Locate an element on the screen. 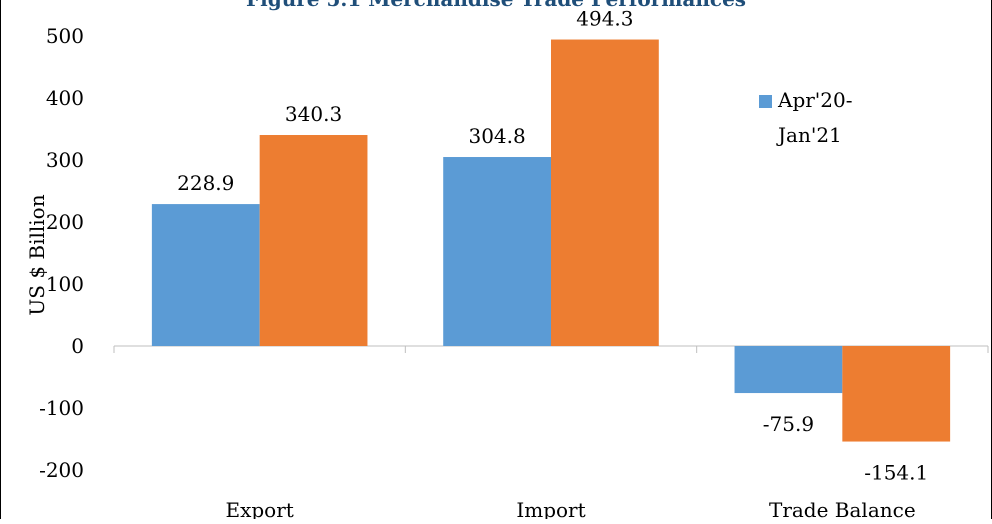 The width and height of the screenshot is (992, 524). y-tick-label: 0 is located at coordinates (77, 346).